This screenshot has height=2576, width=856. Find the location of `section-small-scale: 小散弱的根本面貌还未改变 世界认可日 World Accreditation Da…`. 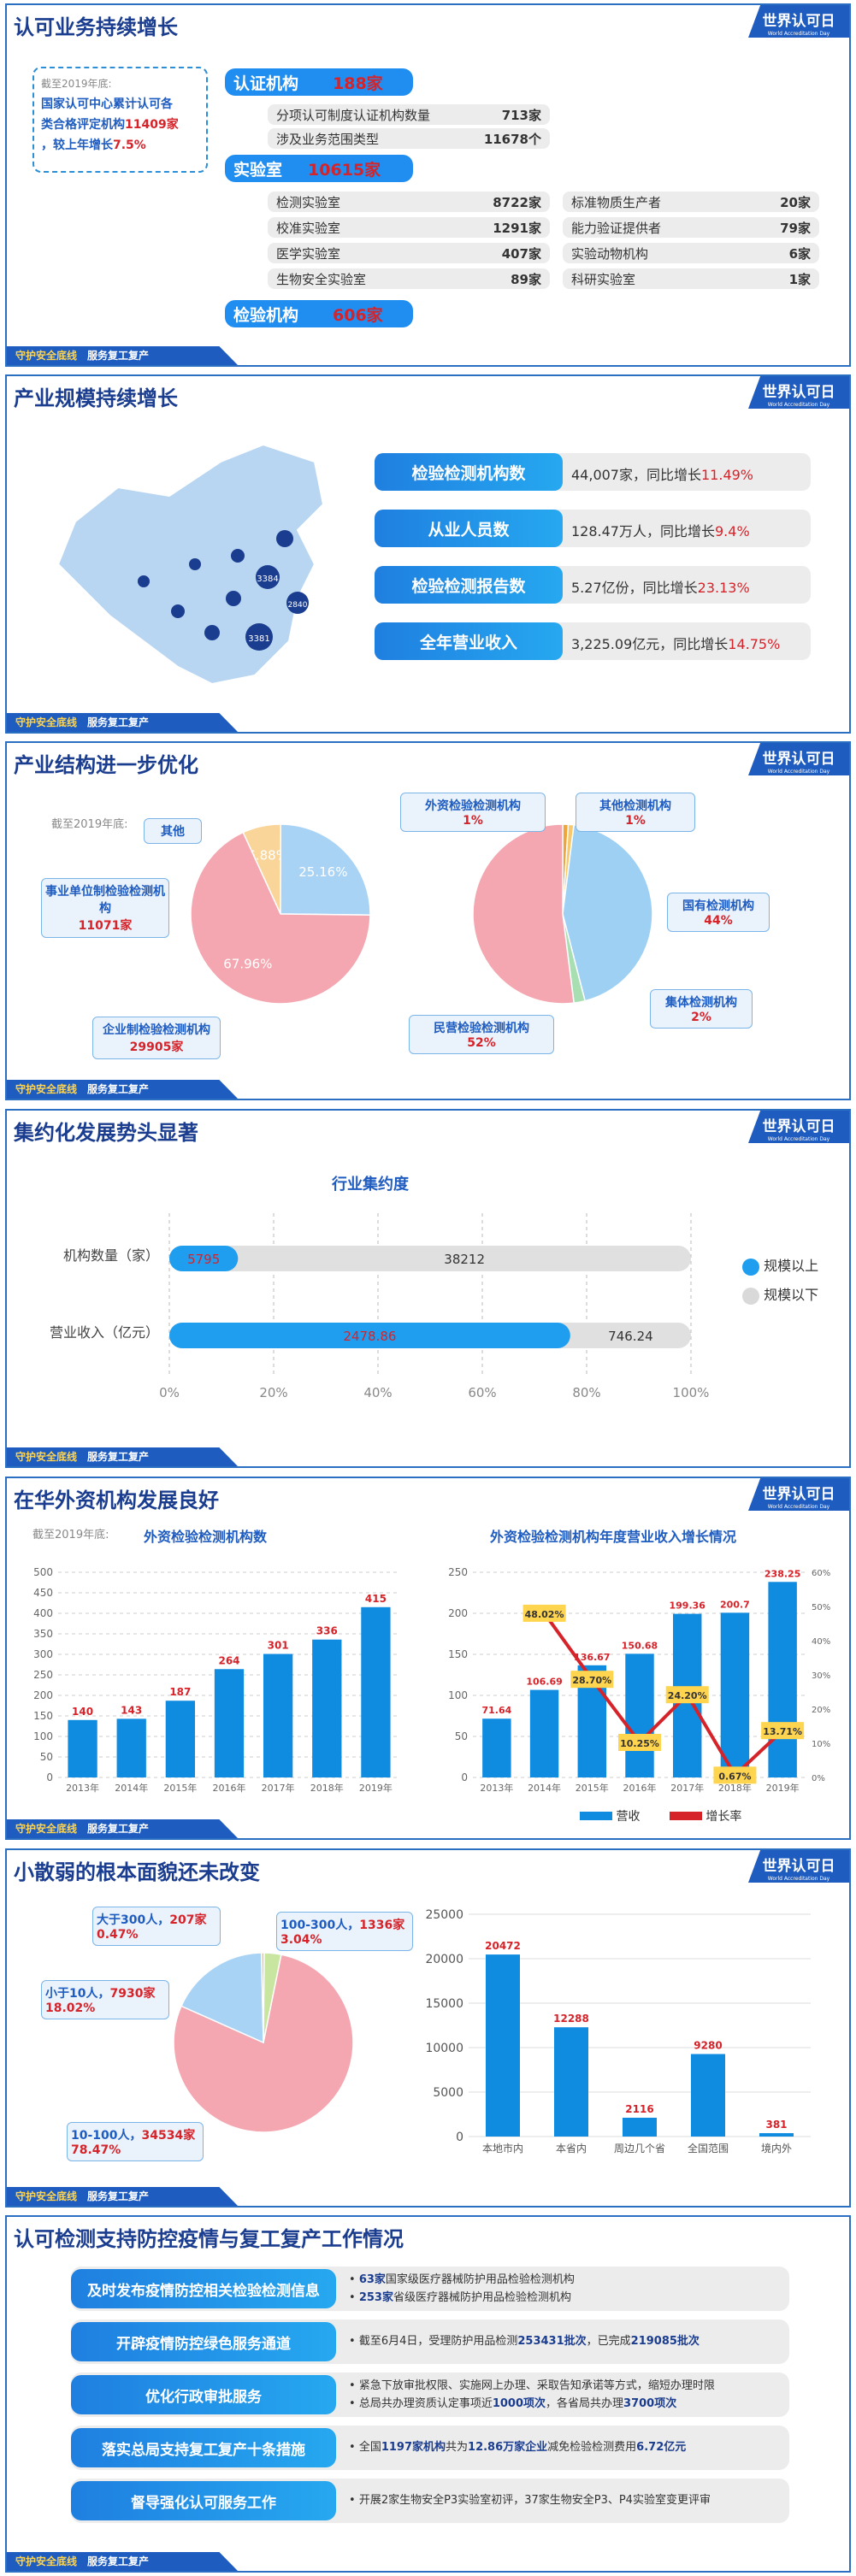

section-small-scale: 小散弱的根本面貌还未改变 世界认可日 World Accreditation Da… is located at coordinates (428, 2028).